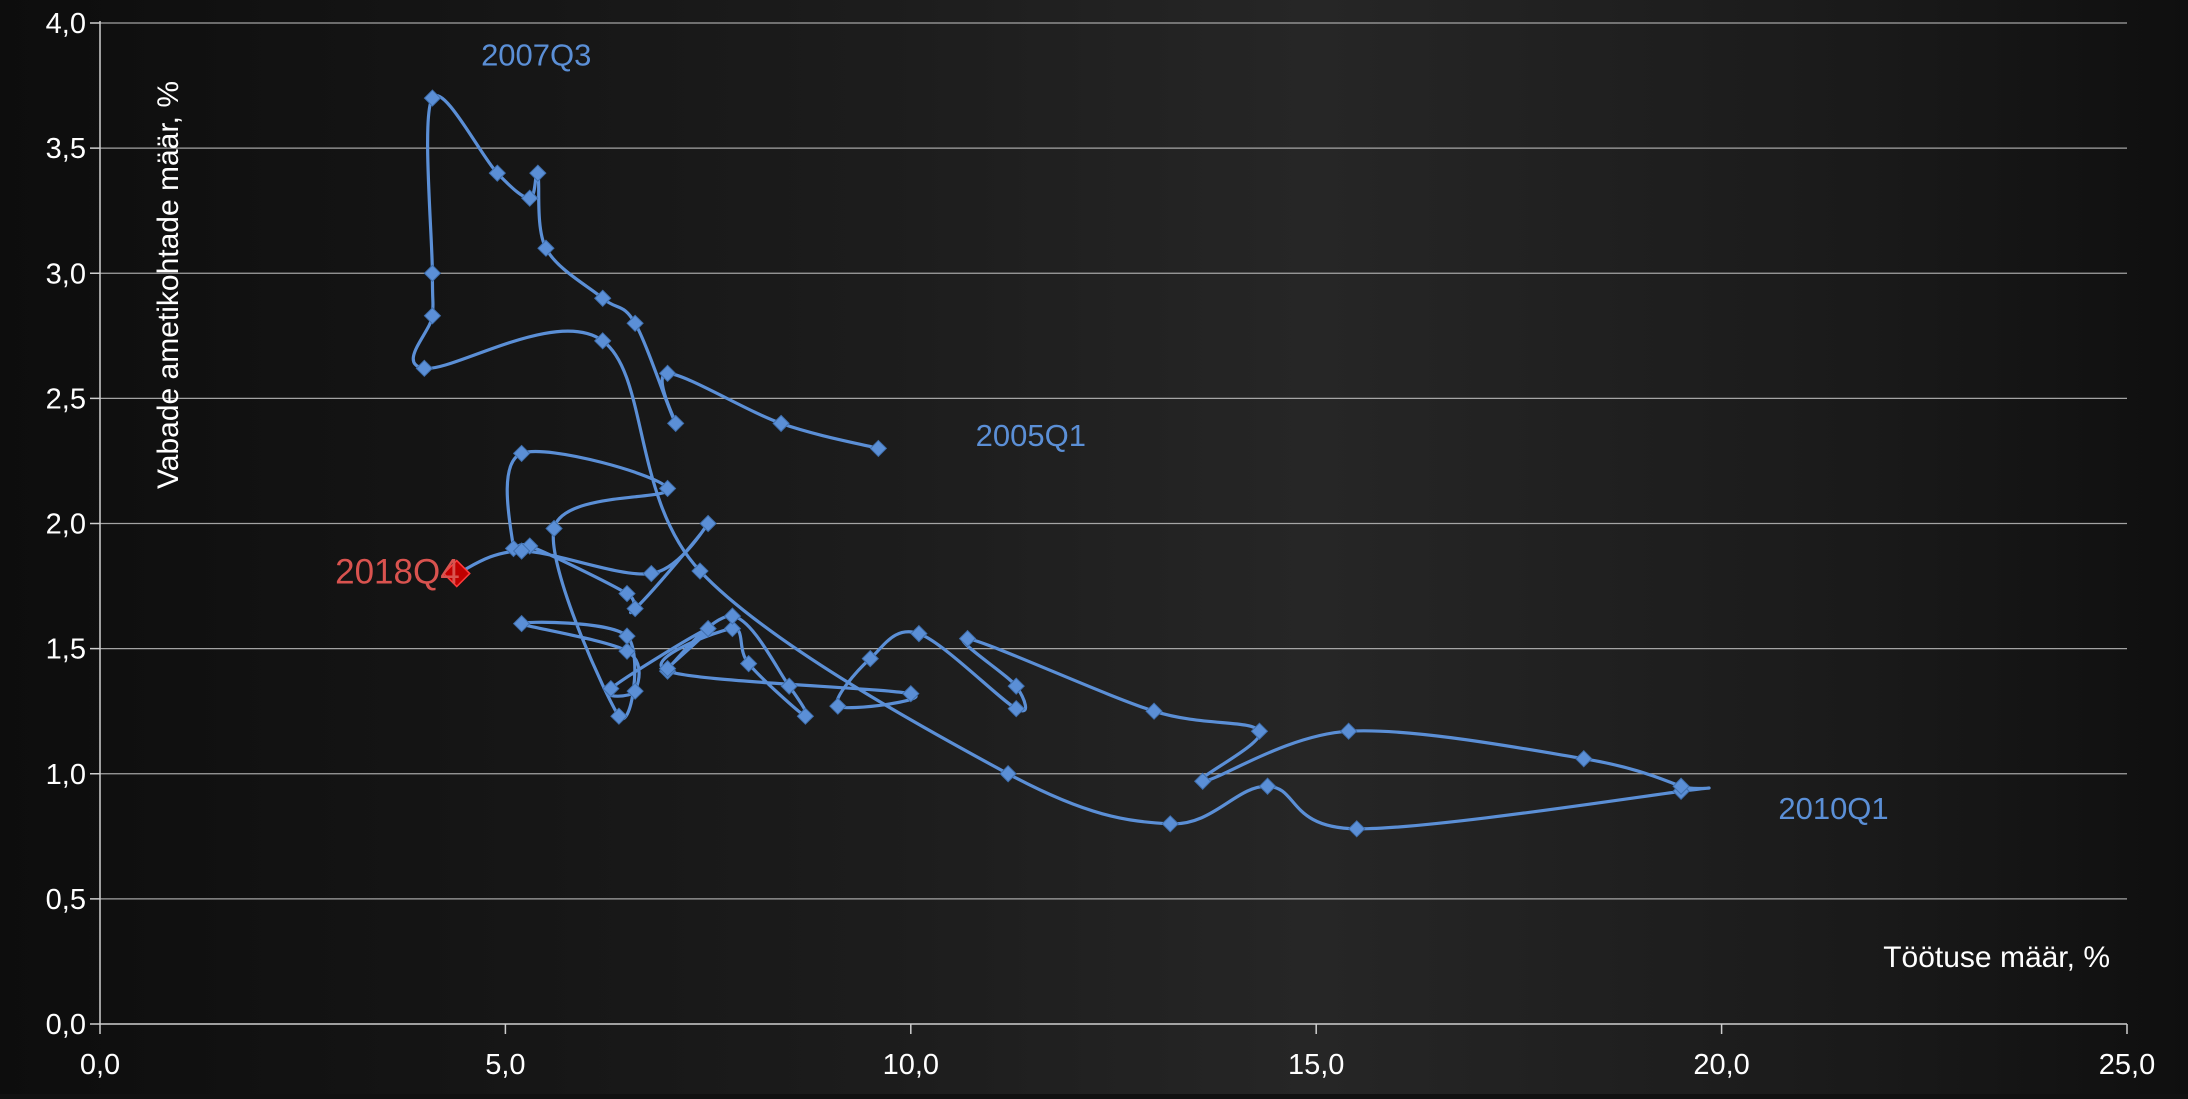  I want to click on y-tick-label: 0,5, so click(66, 900).